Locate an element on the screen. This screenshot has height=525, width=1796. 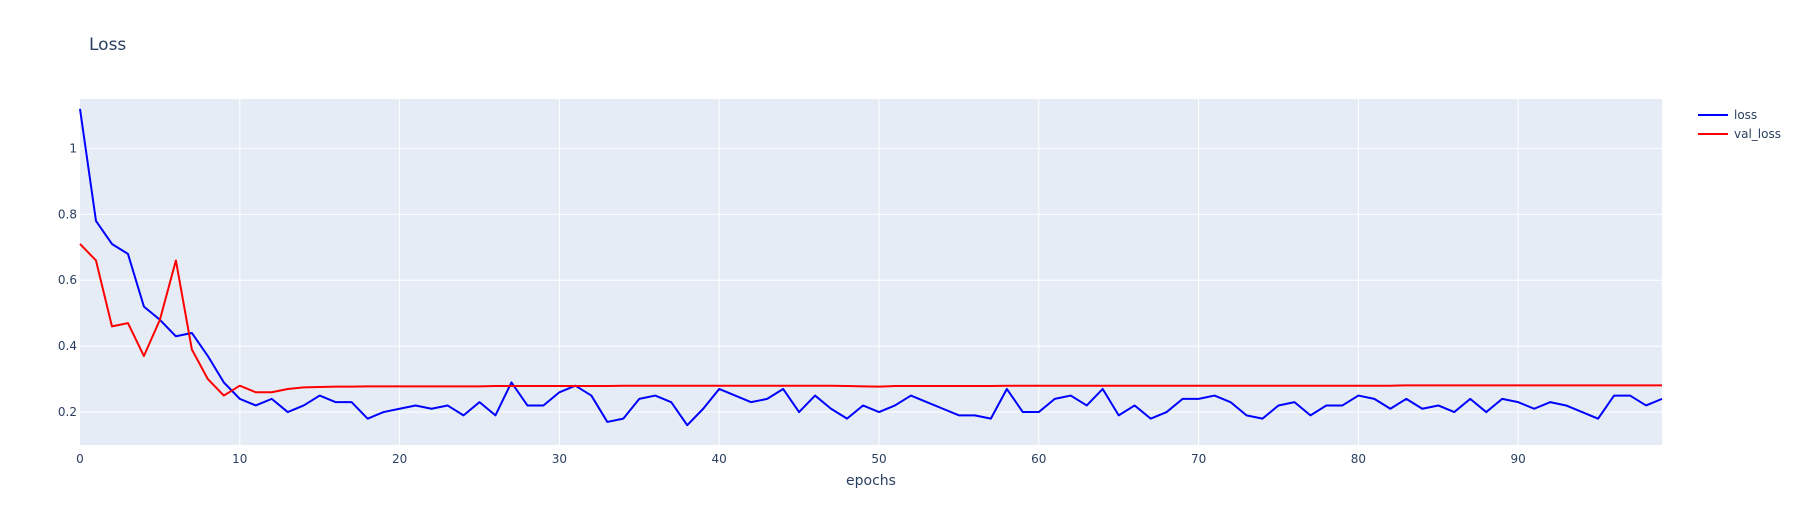
legend-item-loss: loss is located at coordinates (1727, 115).